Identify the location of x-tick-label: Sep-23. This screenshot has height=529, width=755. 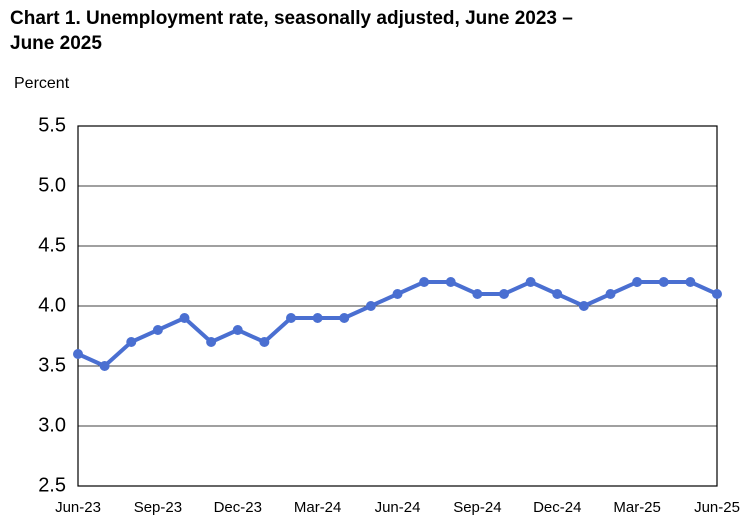
(158, 507).